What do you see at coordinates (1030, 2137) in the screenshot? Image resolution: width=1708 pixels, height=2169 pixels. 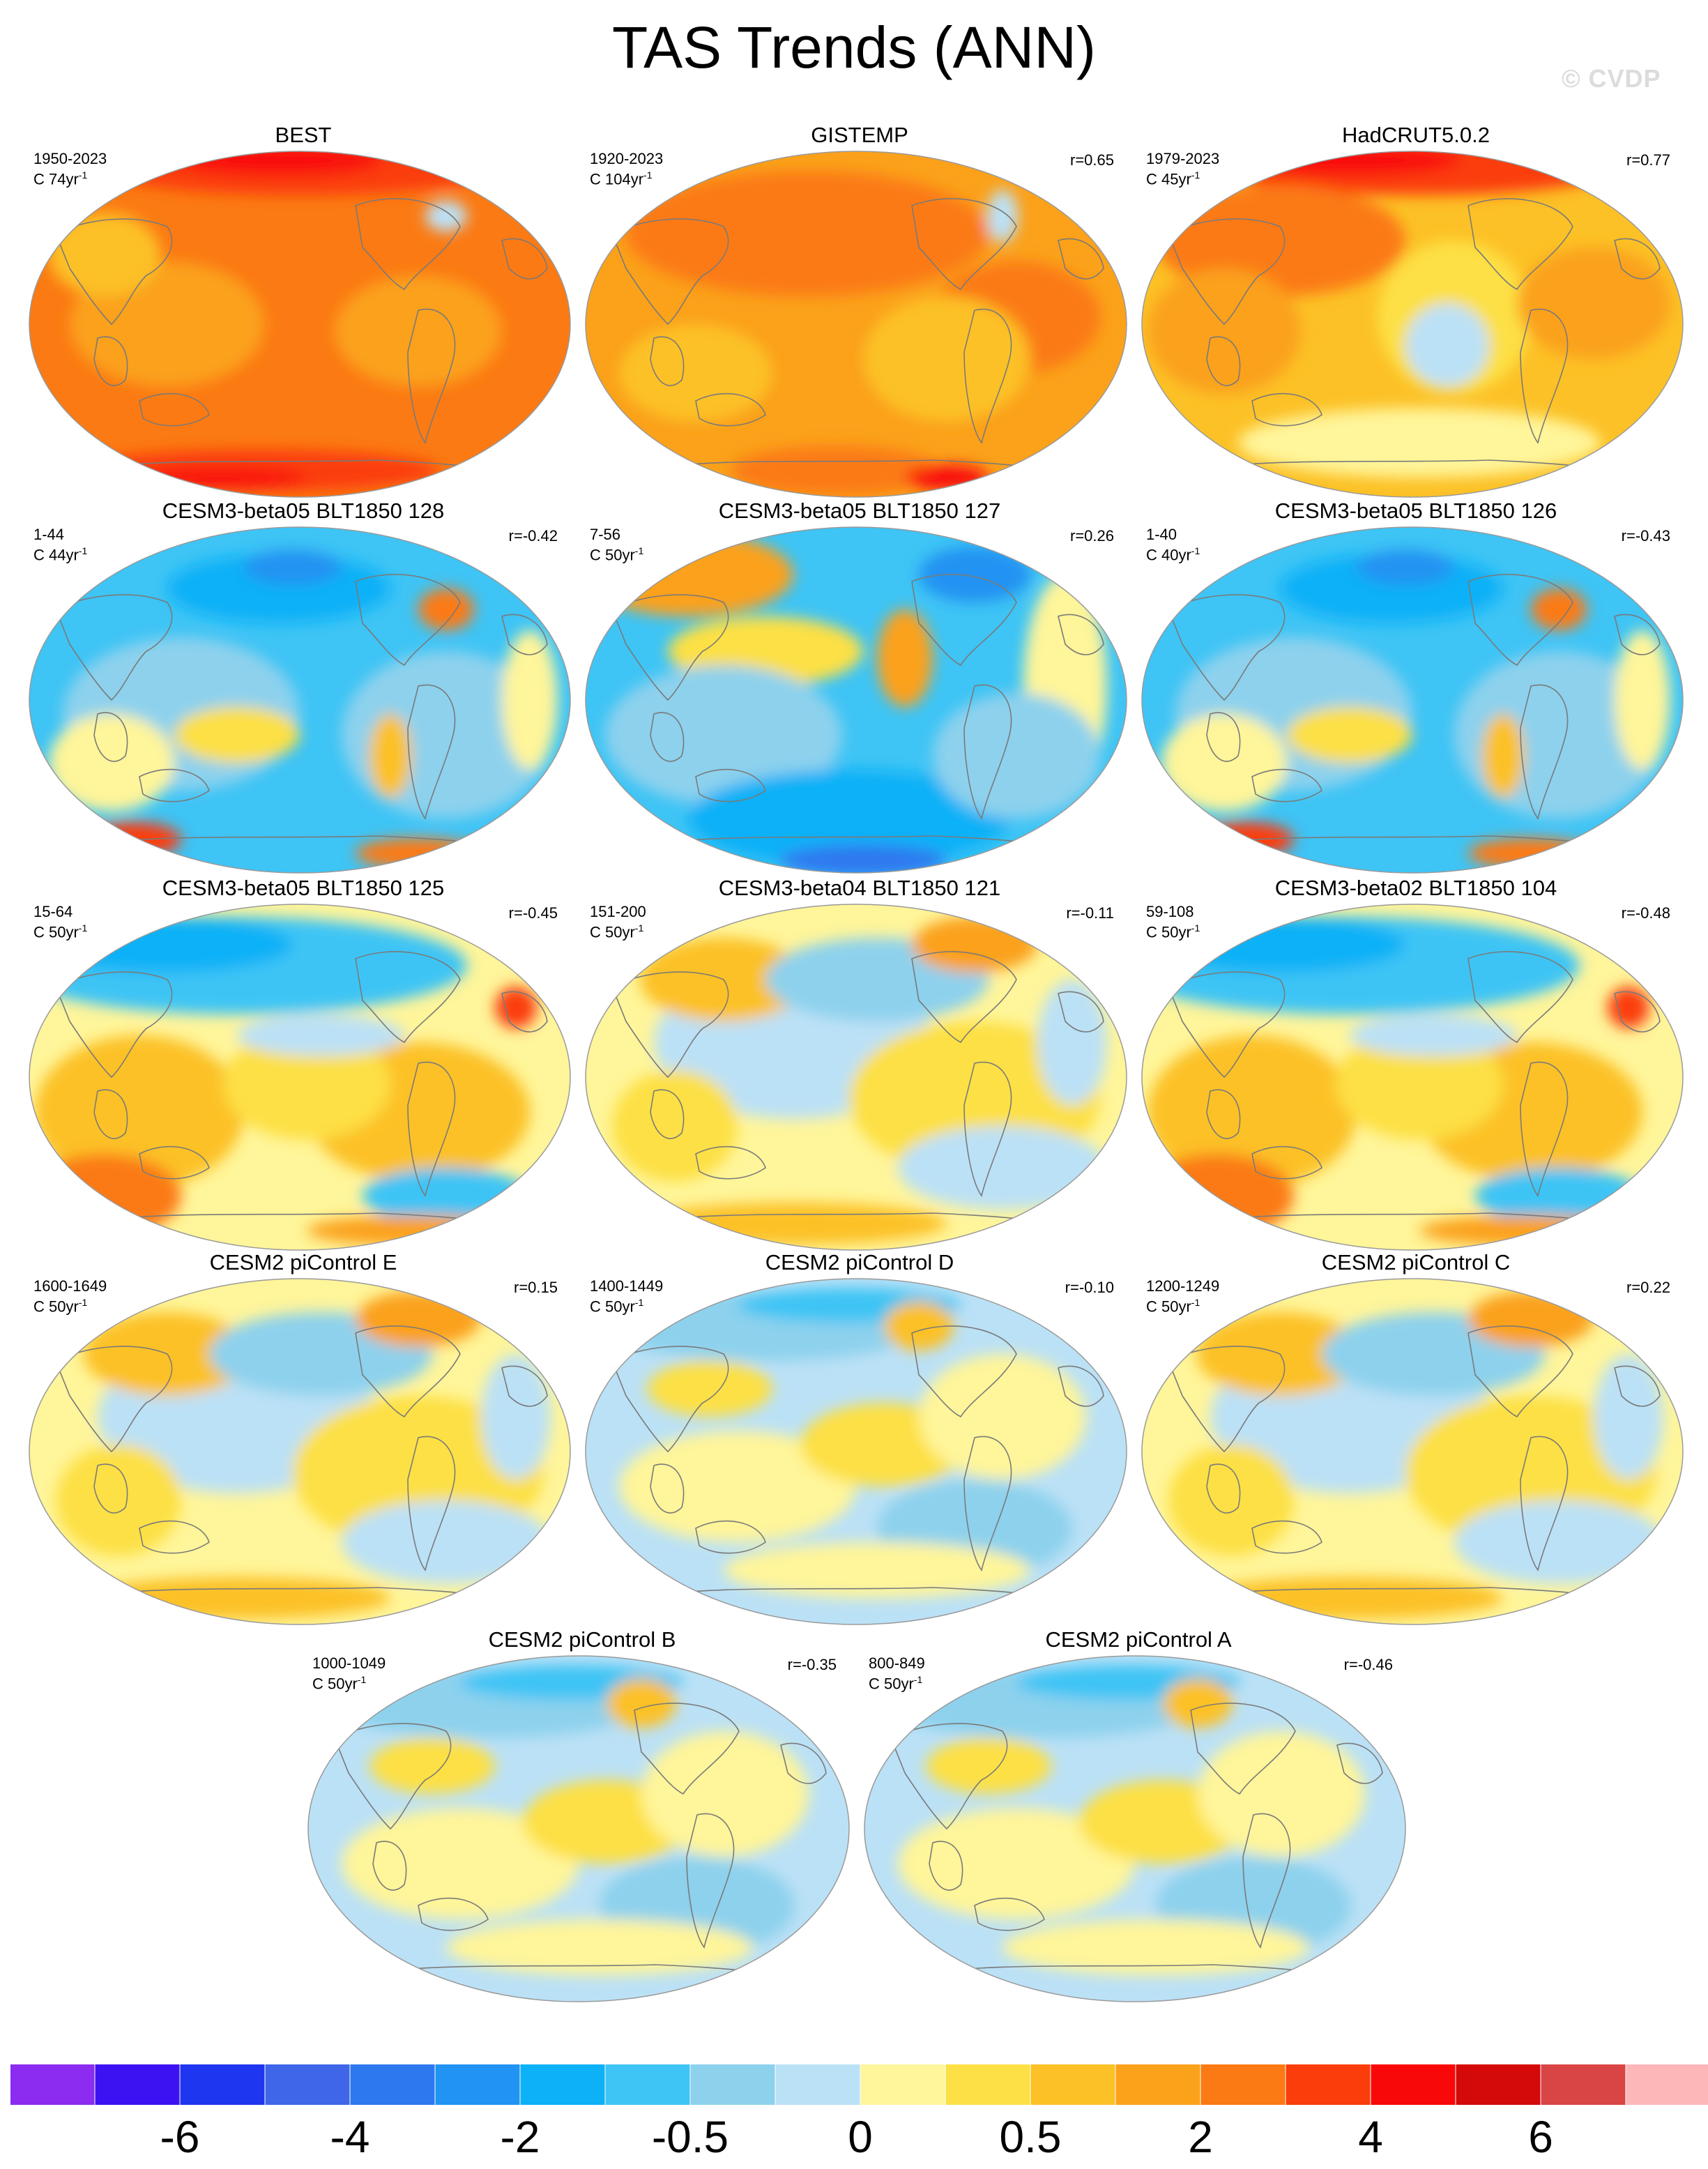 I see `colorbar-tick-label: 0.5` at bounding box center [1030, 2137].